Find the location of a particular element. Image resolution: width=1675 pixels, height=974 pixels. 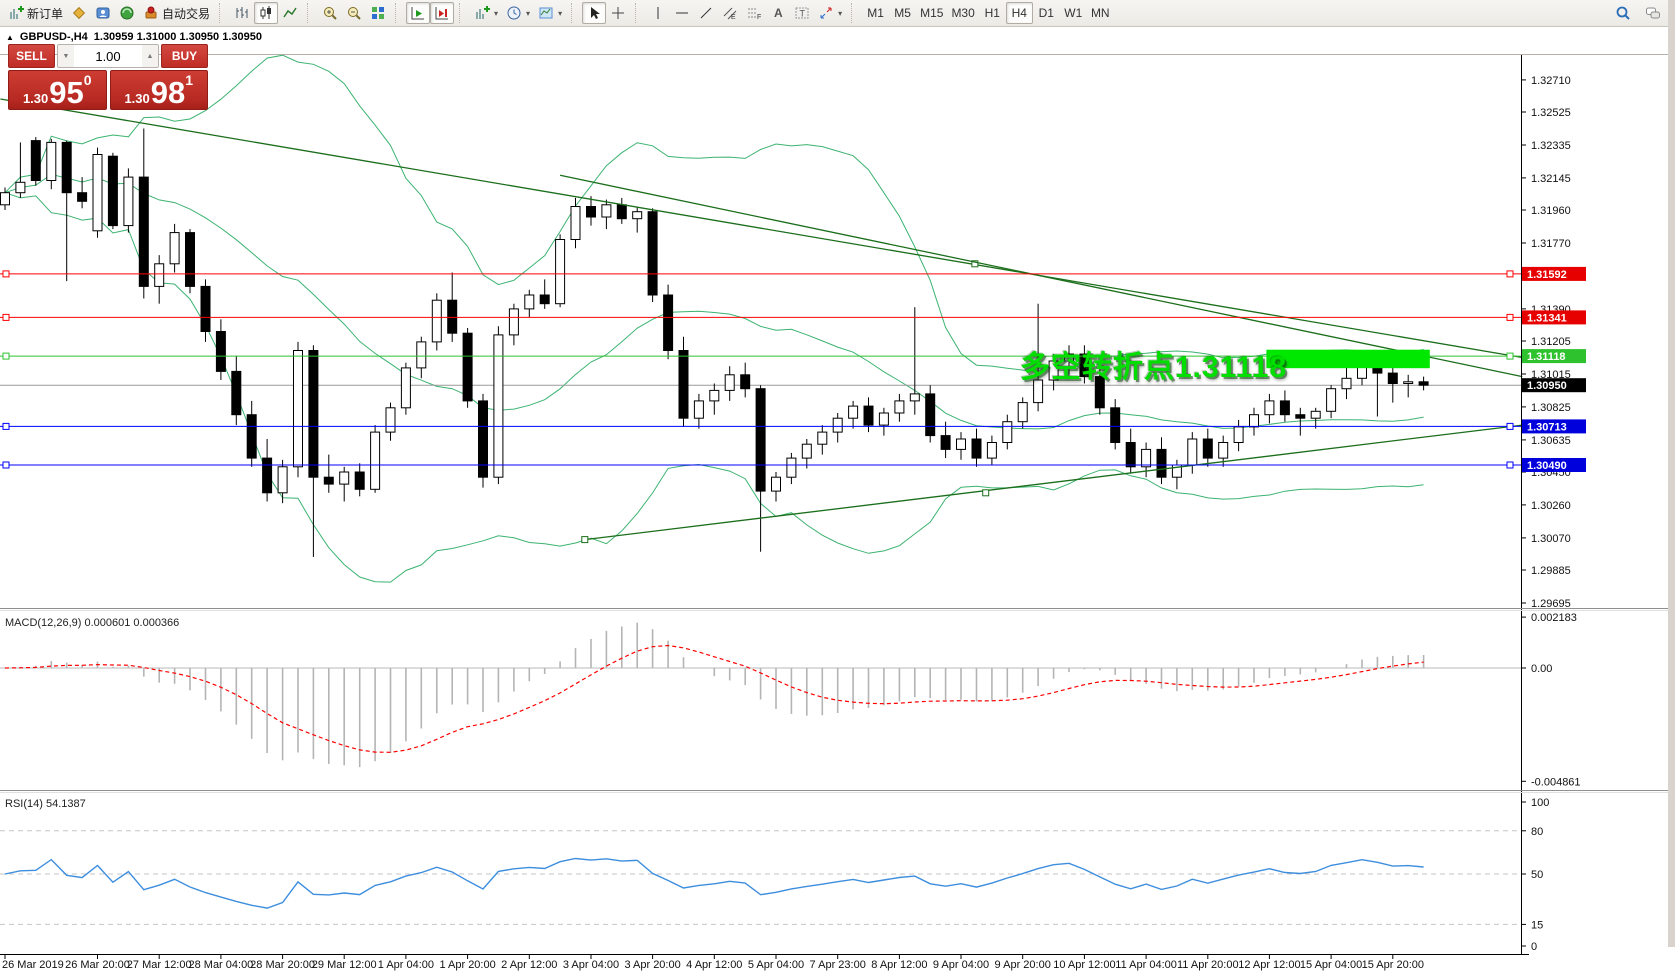

equidistant-channel-tool-button: E is located at coordinates (730, 13).